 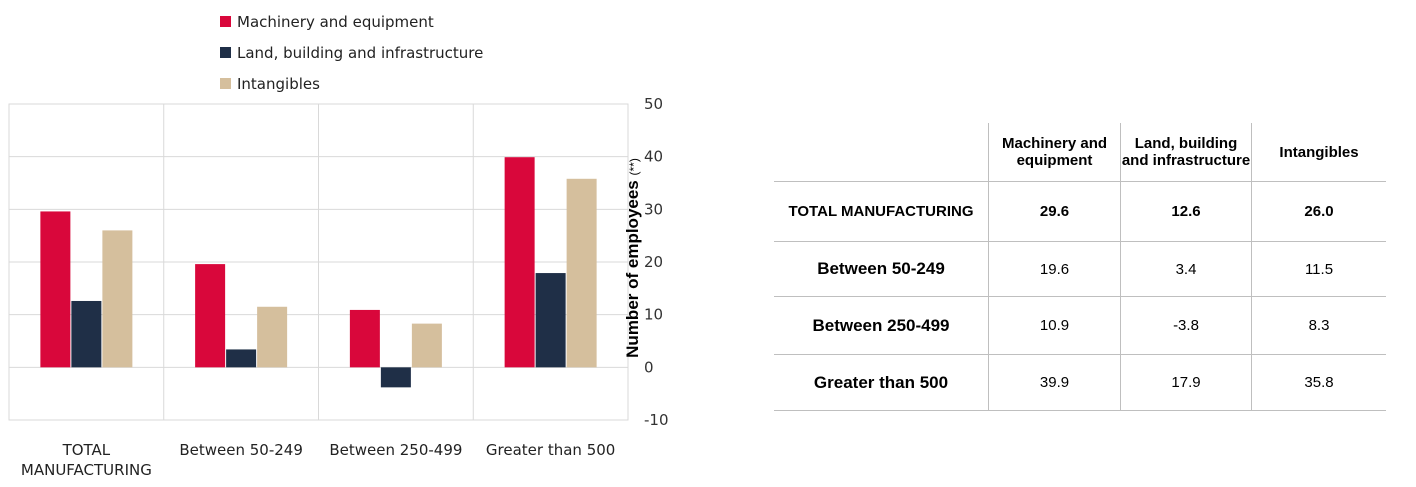 What do you see at coordinates (1054, 211) in the screenshot?
I see `table-cell: 29.6` at bounding box center [1054, 211].